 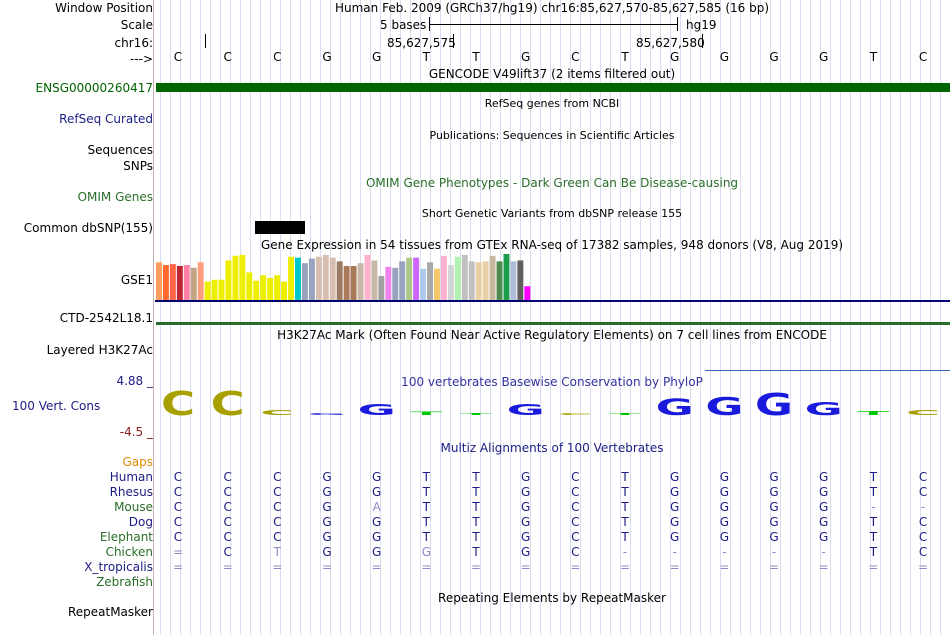 I want to click on species-label: Zebrafish, so click(x=124, y=582).